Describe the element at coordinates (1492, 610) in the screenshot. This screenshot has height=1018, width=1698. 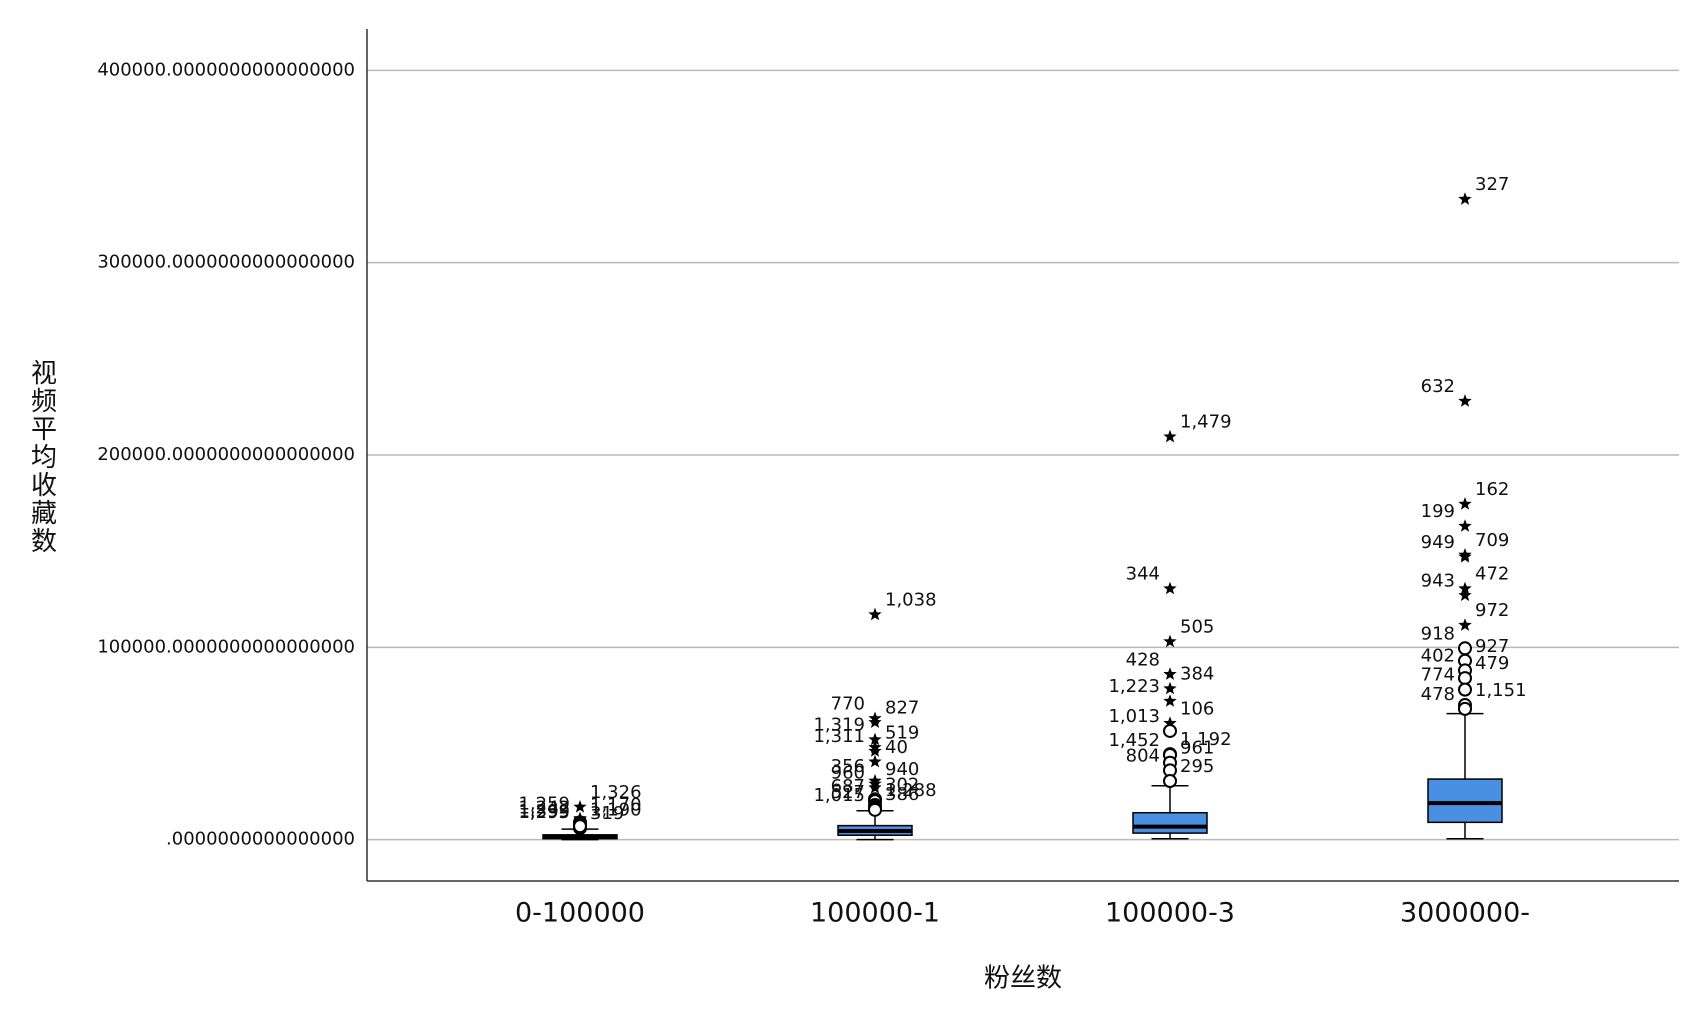
I see `outlier-label: 972` at that location.